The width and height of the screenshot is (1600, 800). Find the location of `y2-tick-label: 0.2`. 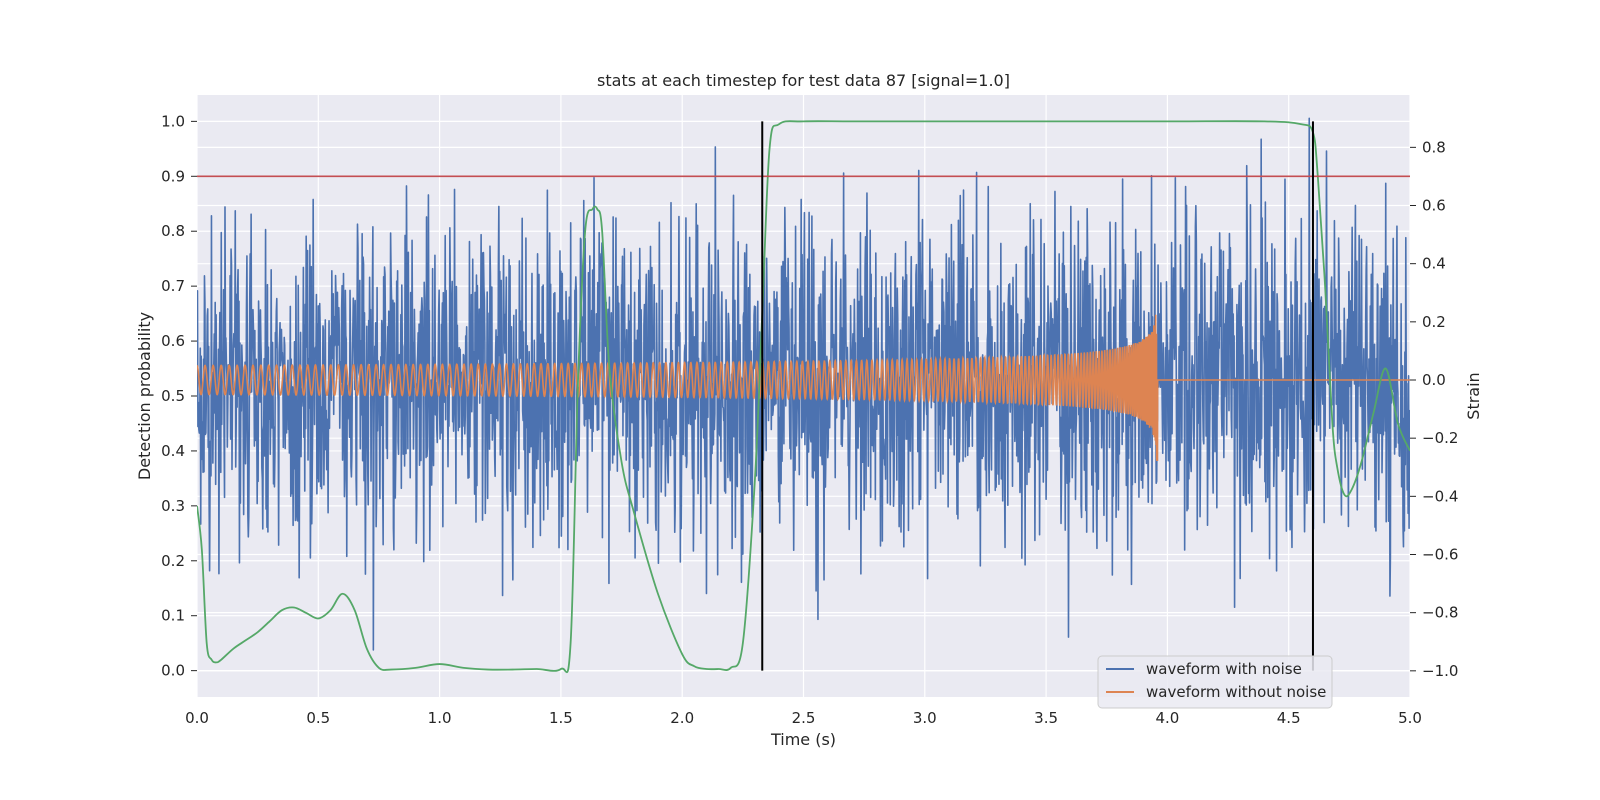

y2-tick-label: 0.2 is located at coordinates (1434, 322).